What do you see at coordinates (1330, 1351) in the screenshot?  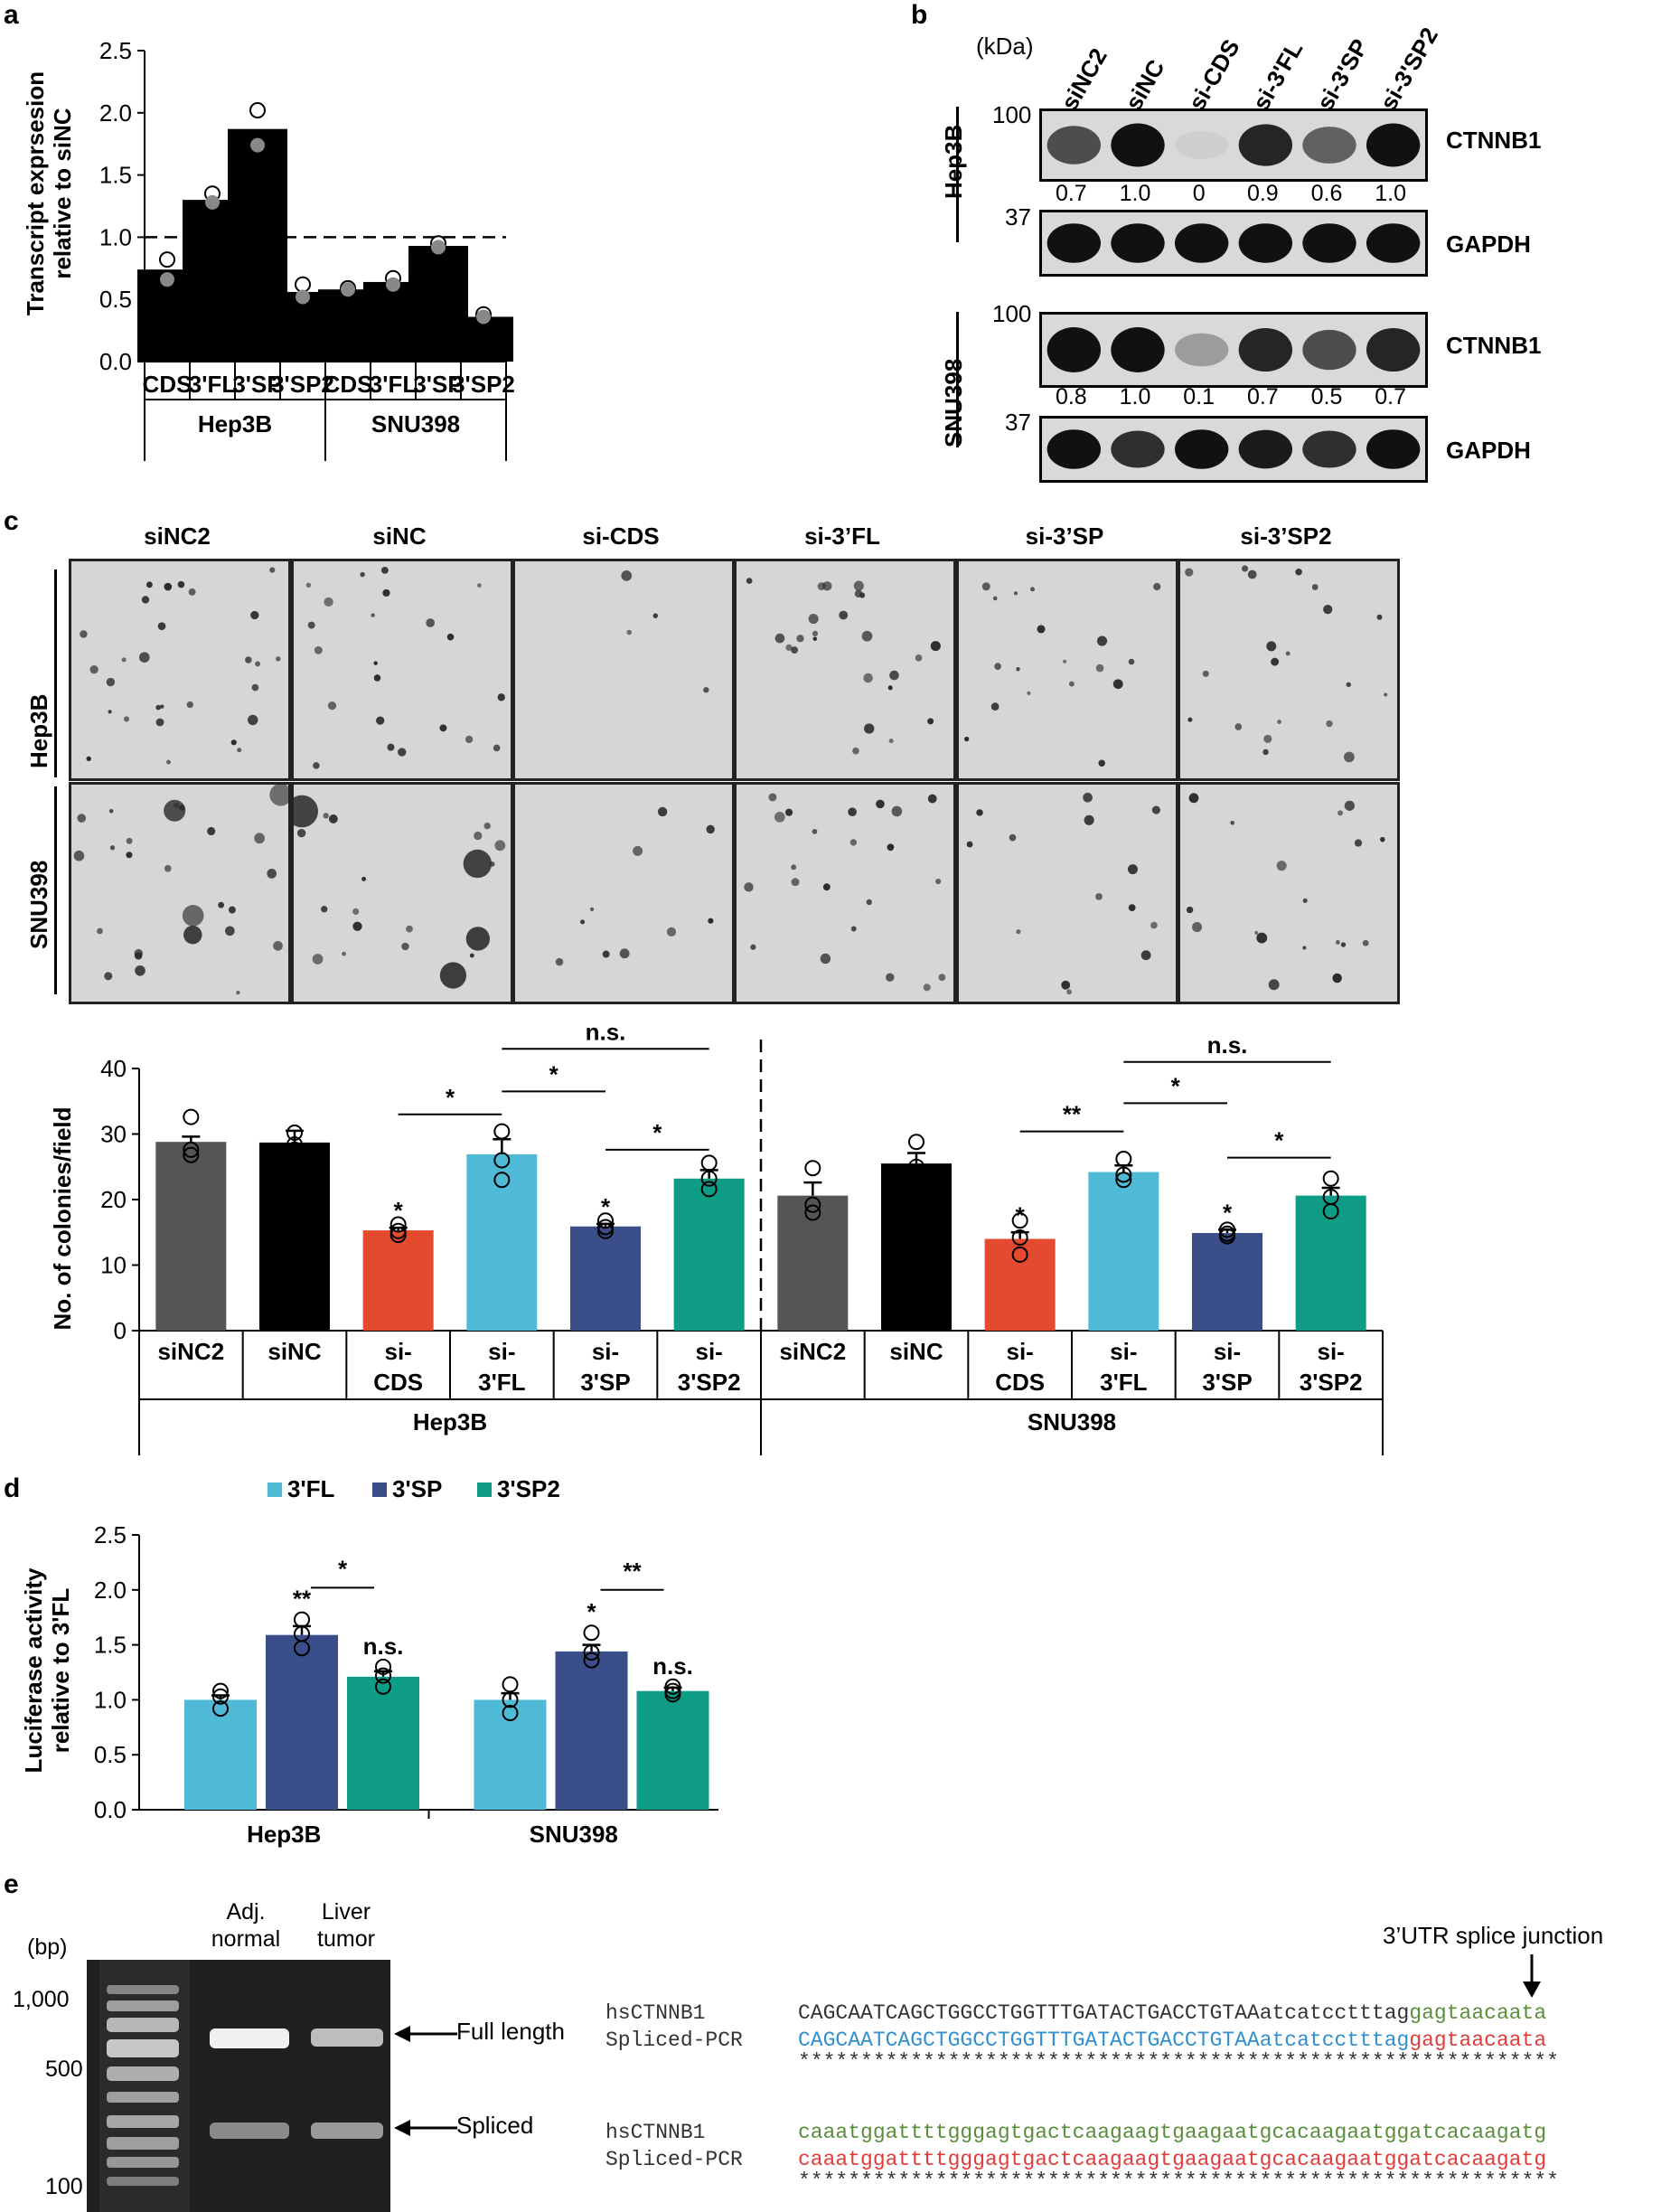 I see `panel-c-xtick-top: si-` at bounding box center [1330, 1351].